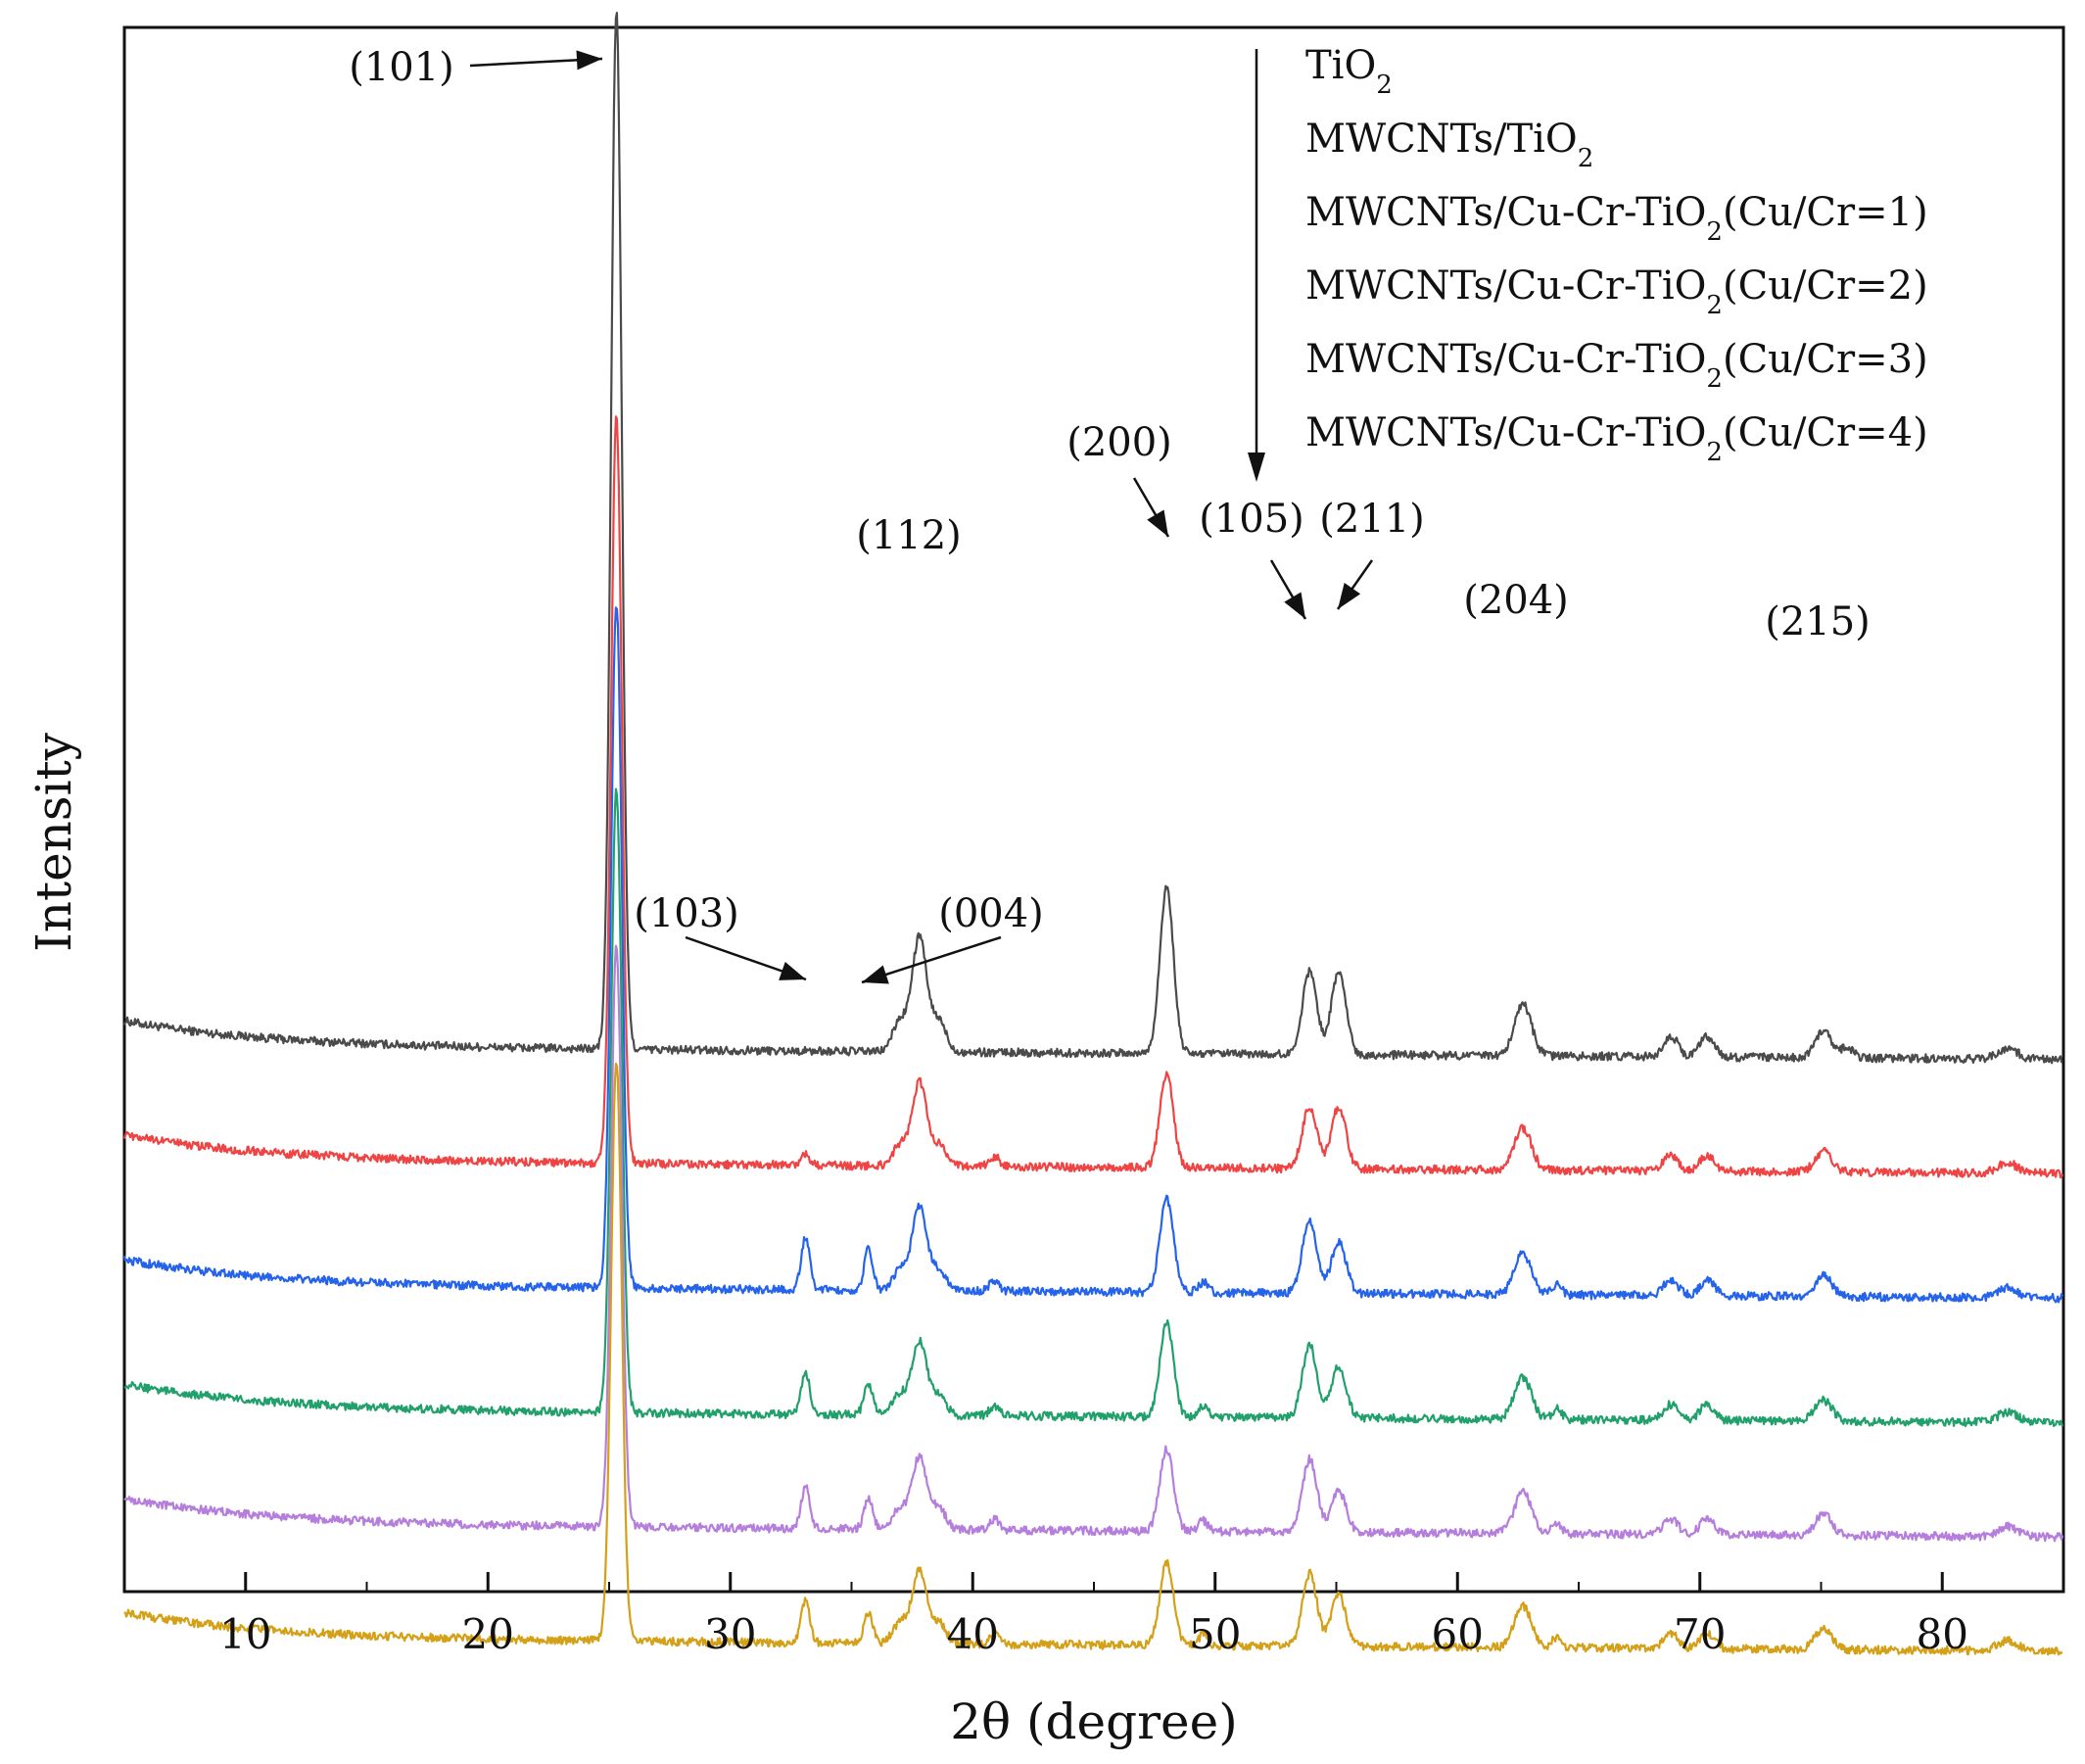  What do you see at coordinates (245, 1634) in the screenshot?
I see `x-tick-label: 10` at bounding box center [245, 1634].